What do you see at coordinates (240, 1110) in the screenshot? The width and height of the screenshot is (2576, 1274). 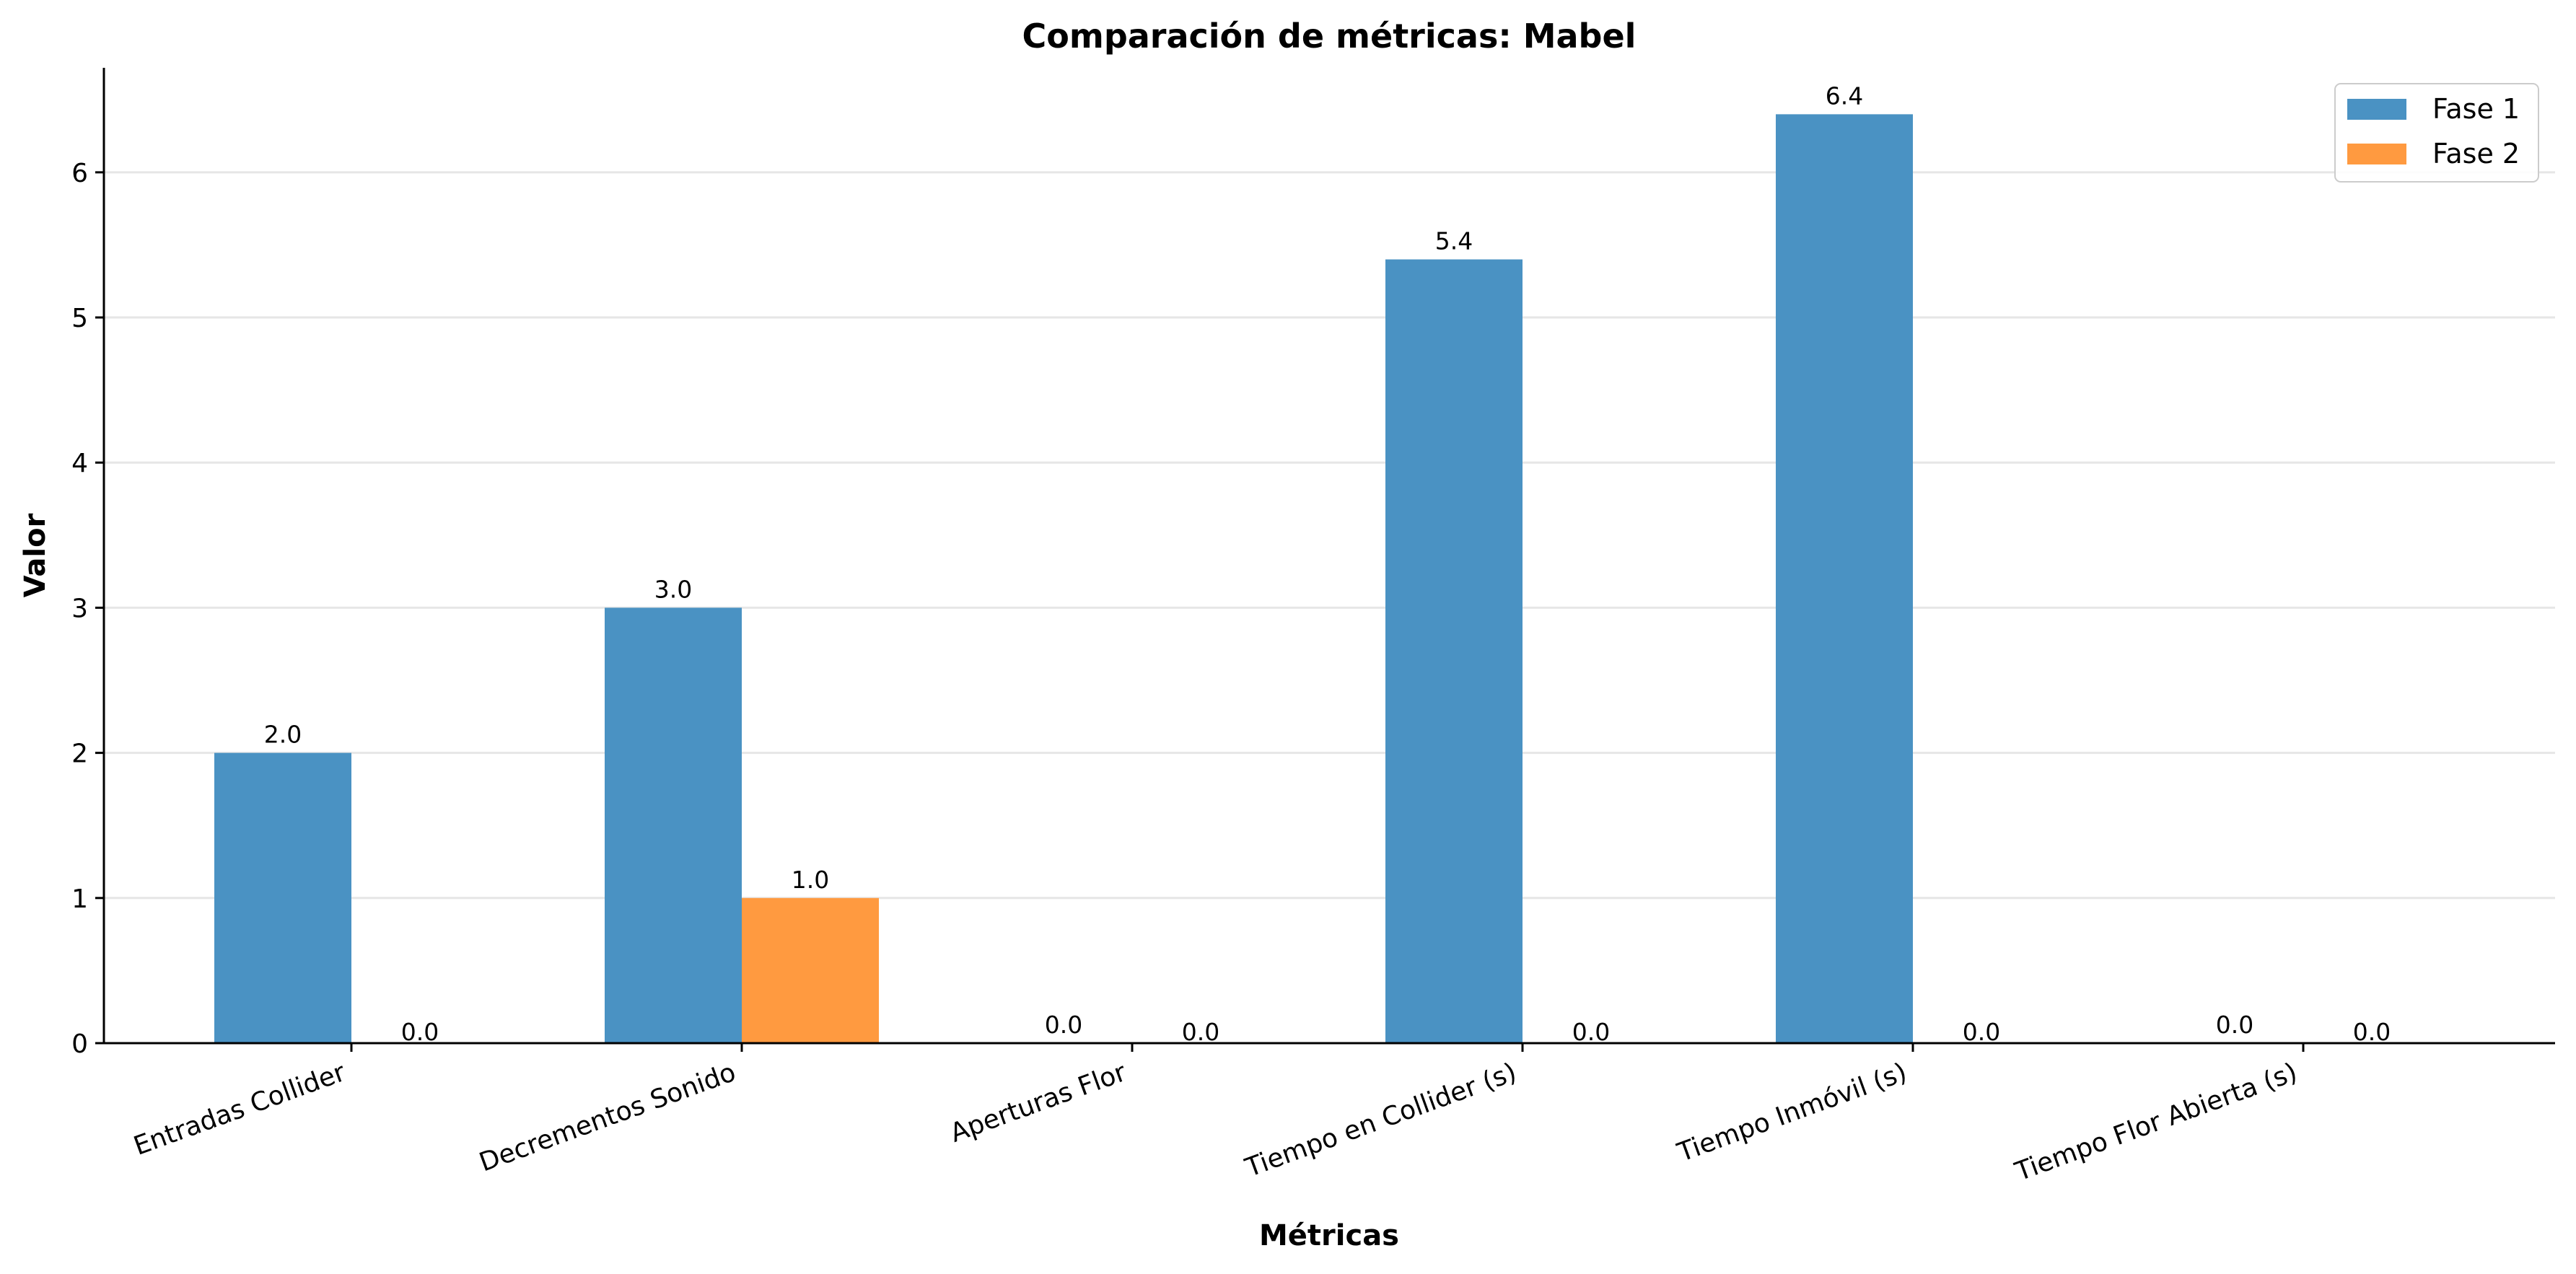 I see `x-tick-label: Entradas Collider` at bounding box center [240, 1110].